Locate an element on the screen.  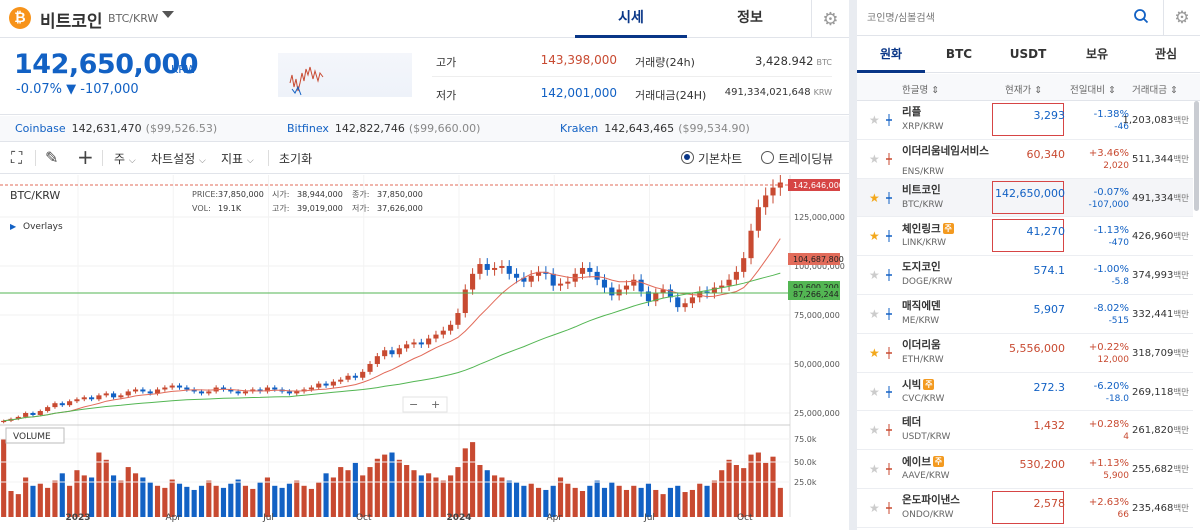
basic-chart-radio is located at coordinates (687, 157).